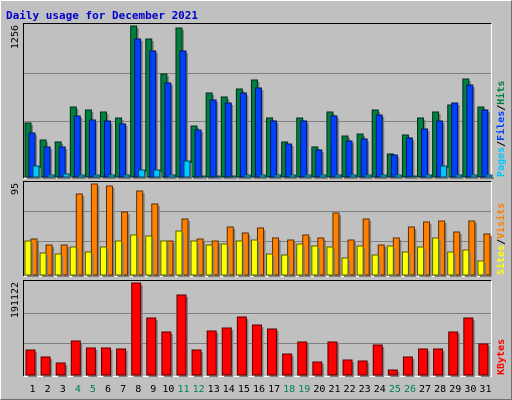 This screenshot has width=512, height=400. I want to click on x-tick-day-19: 19, so click(304, 389).